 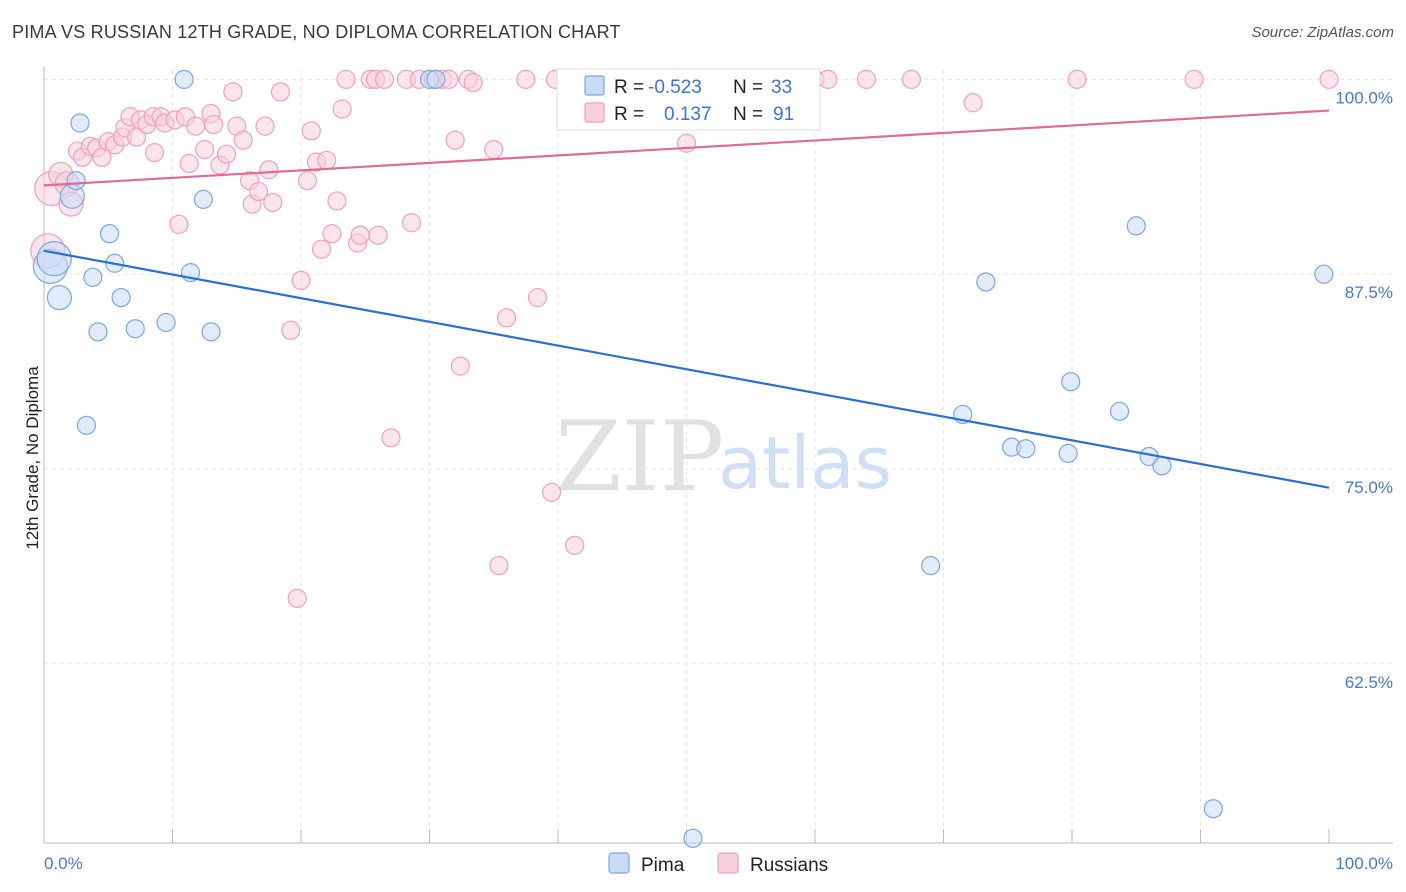 What do you see at coordinates (1322, 32) in the screenshot?
I see `source-label: Source: ZipAtlas.com` at bounding box center [1322, 32].